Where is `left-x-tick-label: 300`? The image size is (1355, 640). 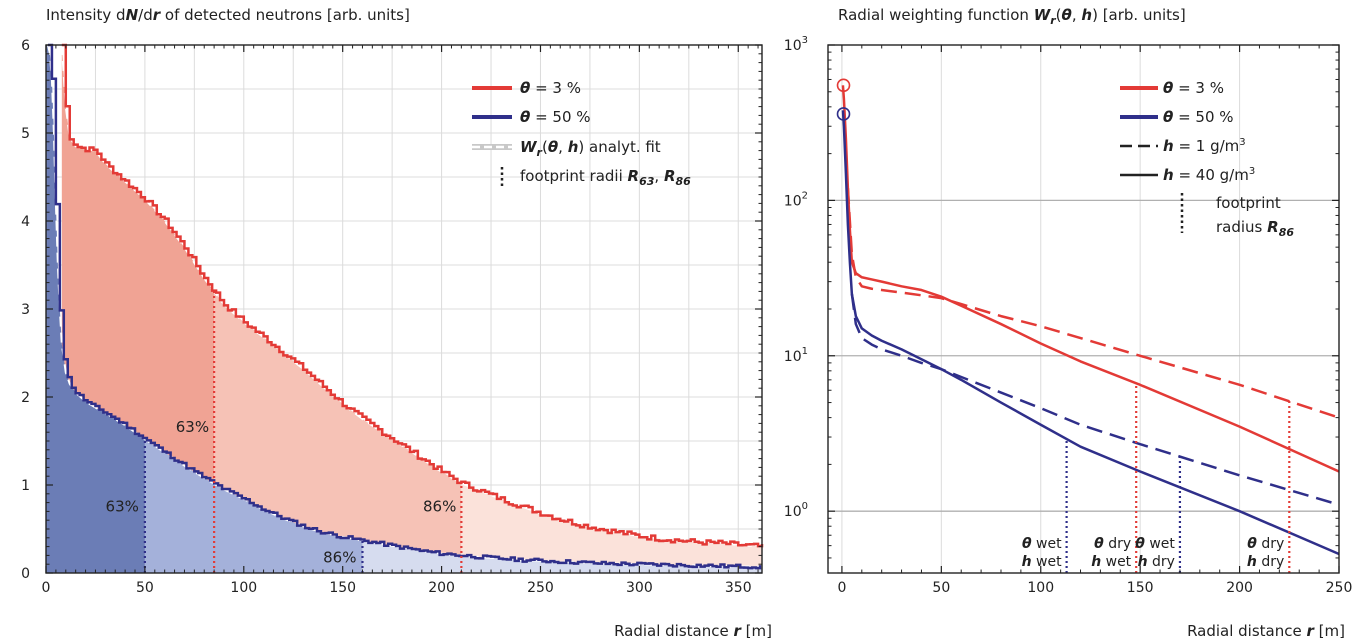
left-x-tick-label: 300 is located at coordinates (639, 588).